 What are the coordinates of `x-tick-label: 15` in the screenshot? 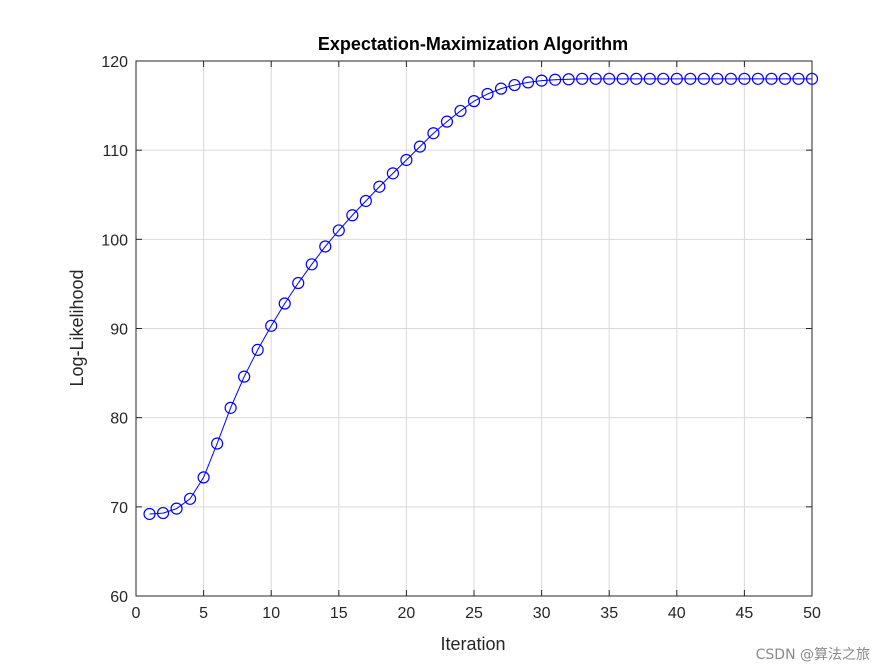 It's located at (339, 613).